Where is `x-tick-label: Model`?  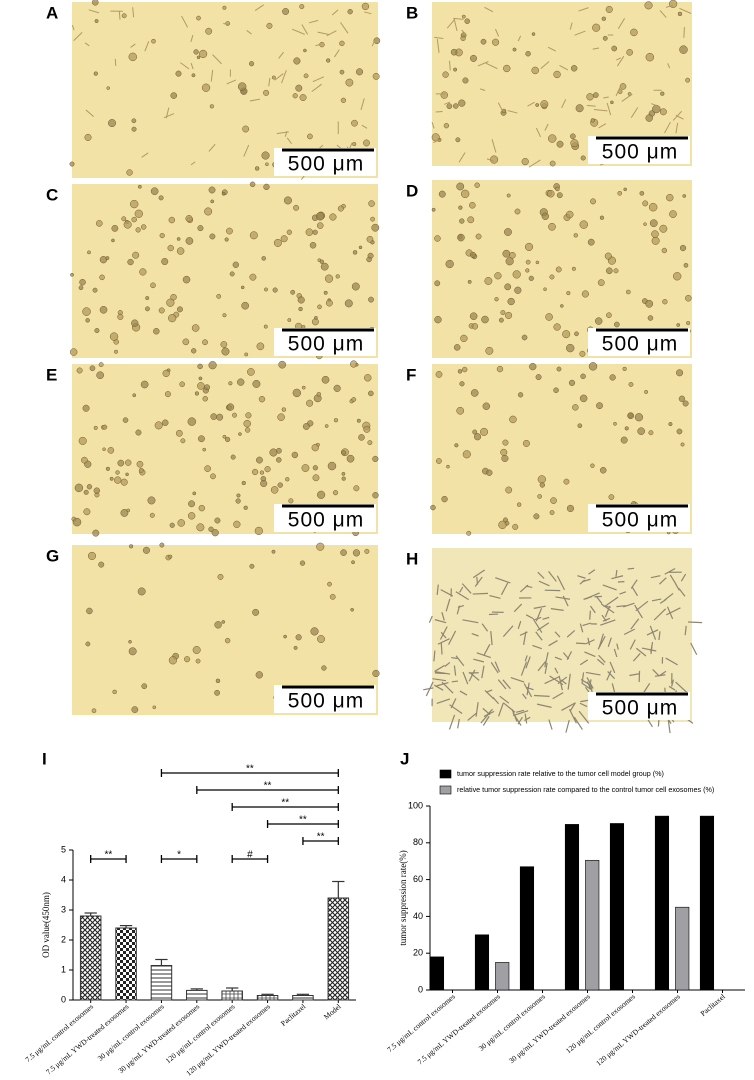
x-tick-label: Model is located at coordinates (332, 1011).